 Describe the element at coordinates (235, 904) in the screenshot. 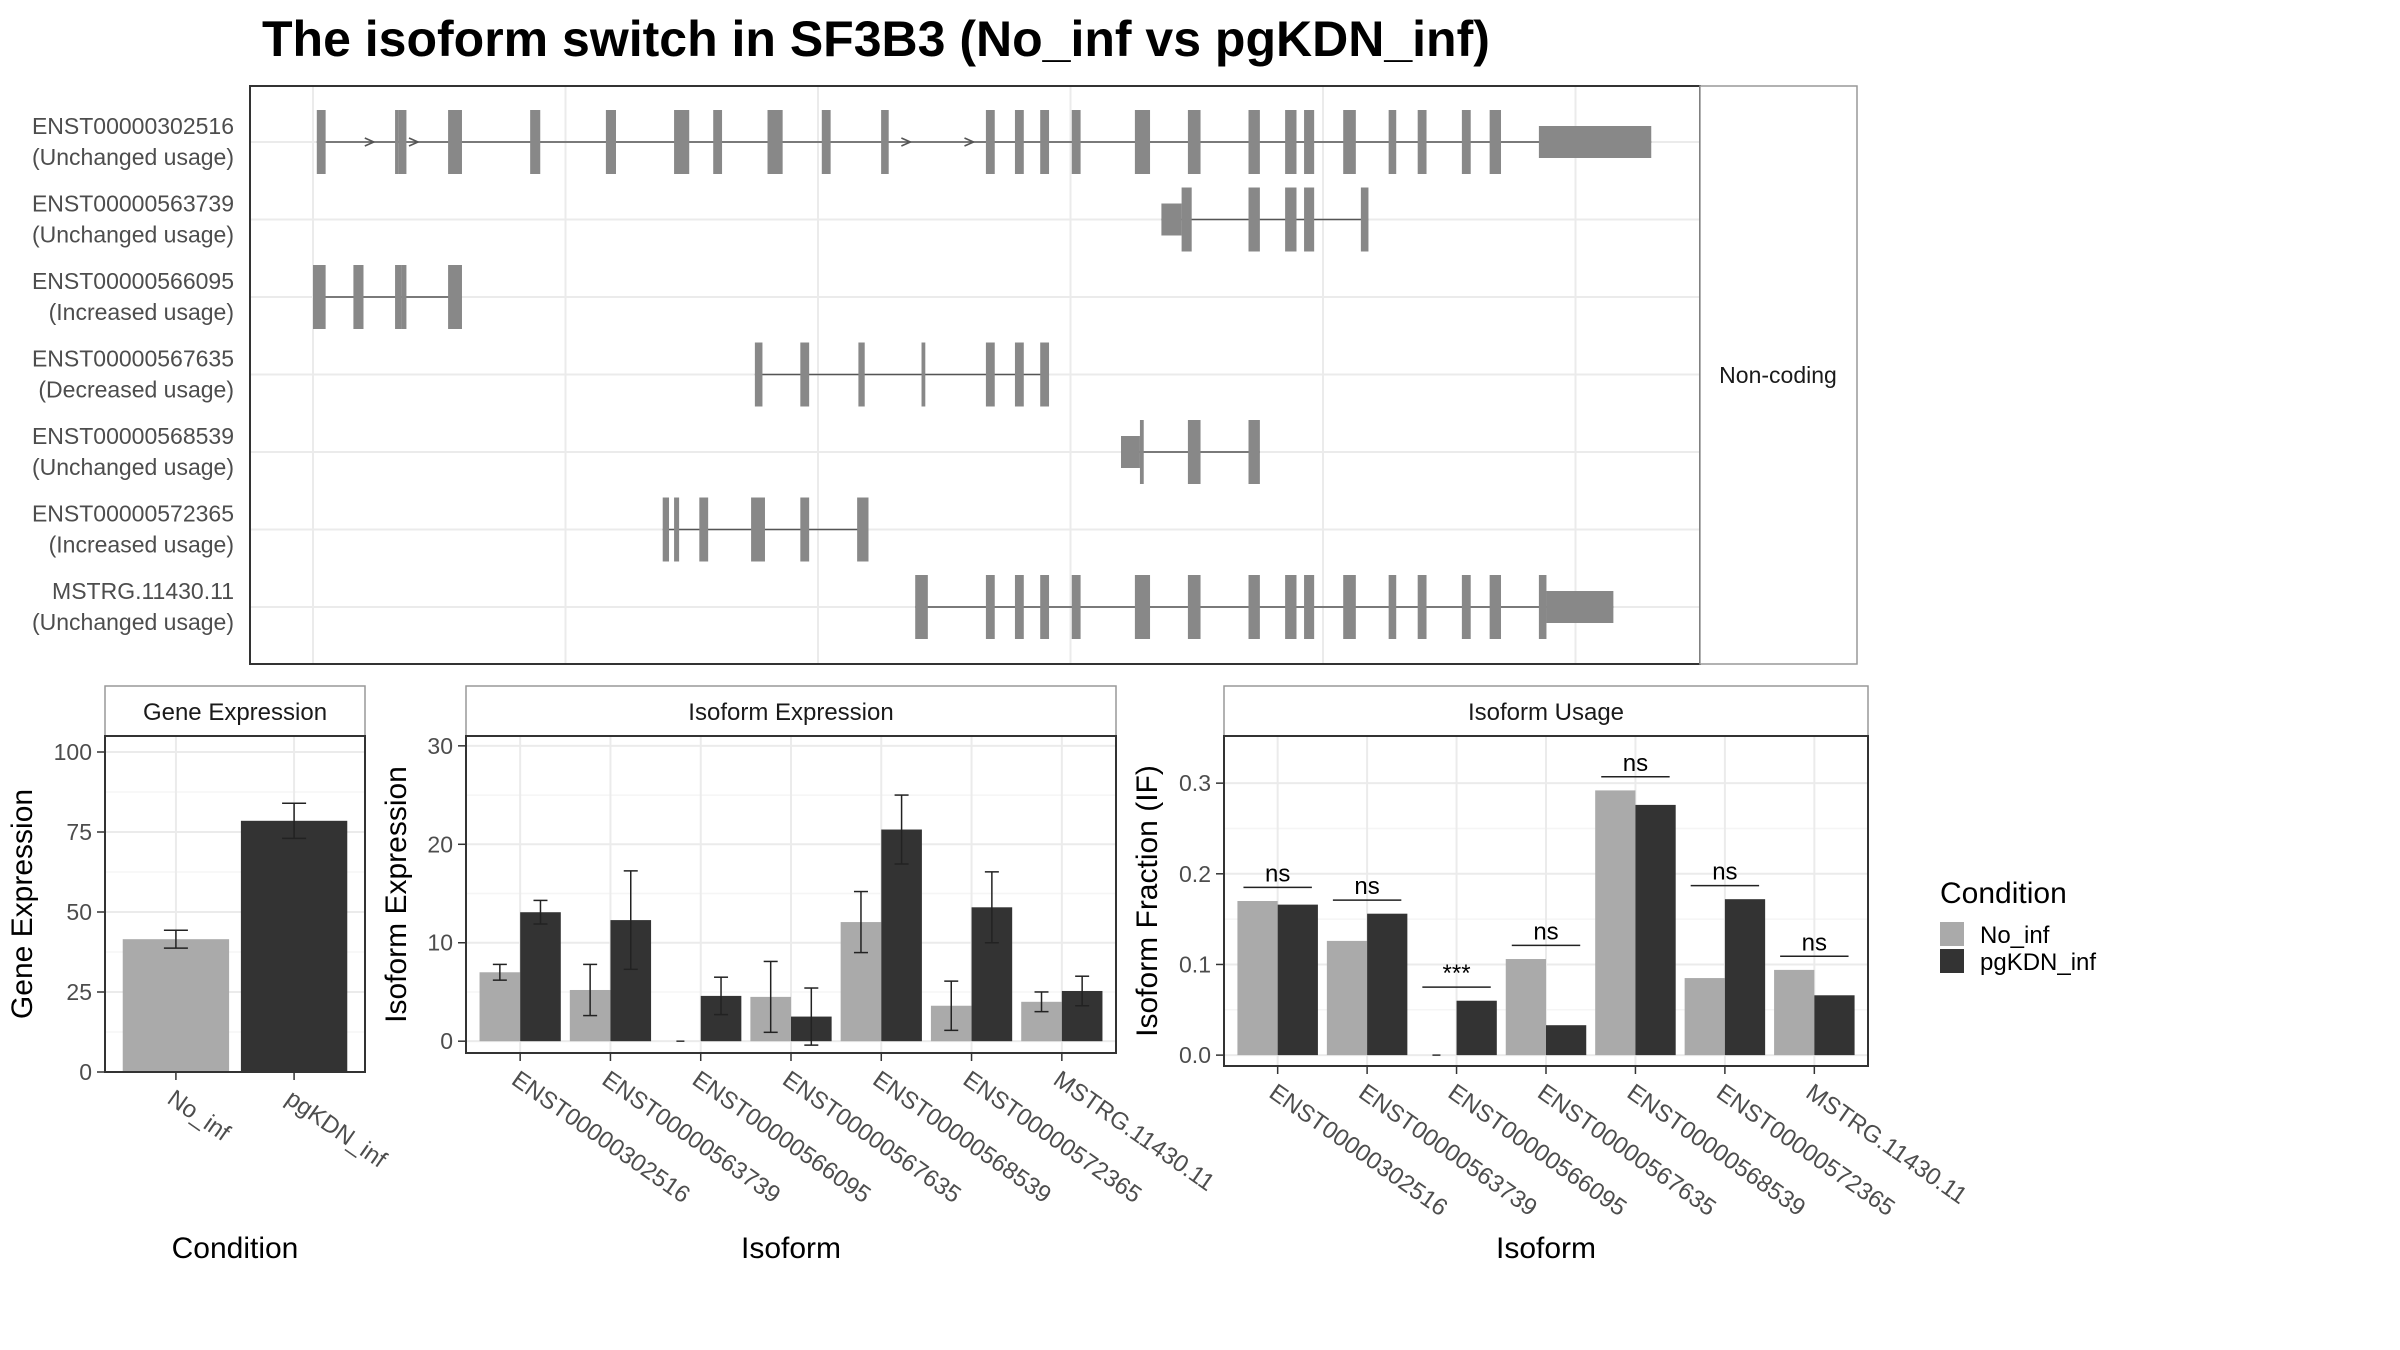

I see `panel-border` at that location.